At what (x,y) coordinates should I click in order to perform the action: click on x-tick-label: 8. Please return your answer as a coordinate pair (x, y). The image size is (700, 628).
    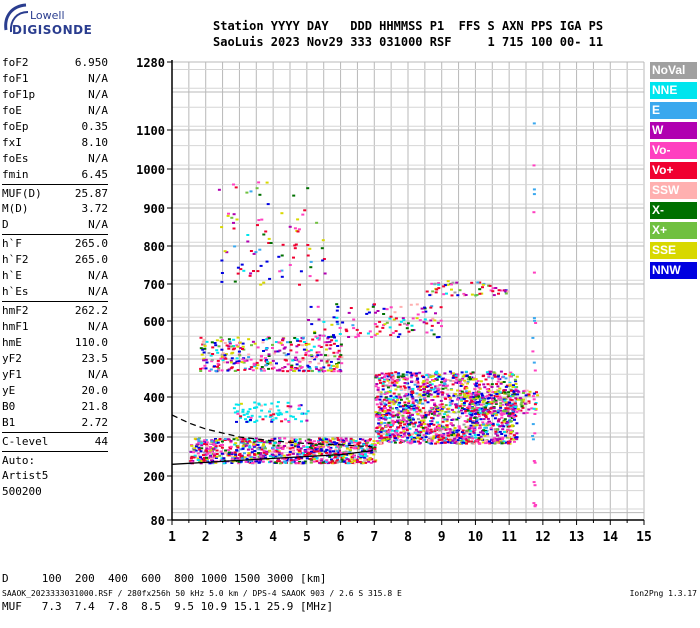
    Looking at the image, I should click on (408, 537).